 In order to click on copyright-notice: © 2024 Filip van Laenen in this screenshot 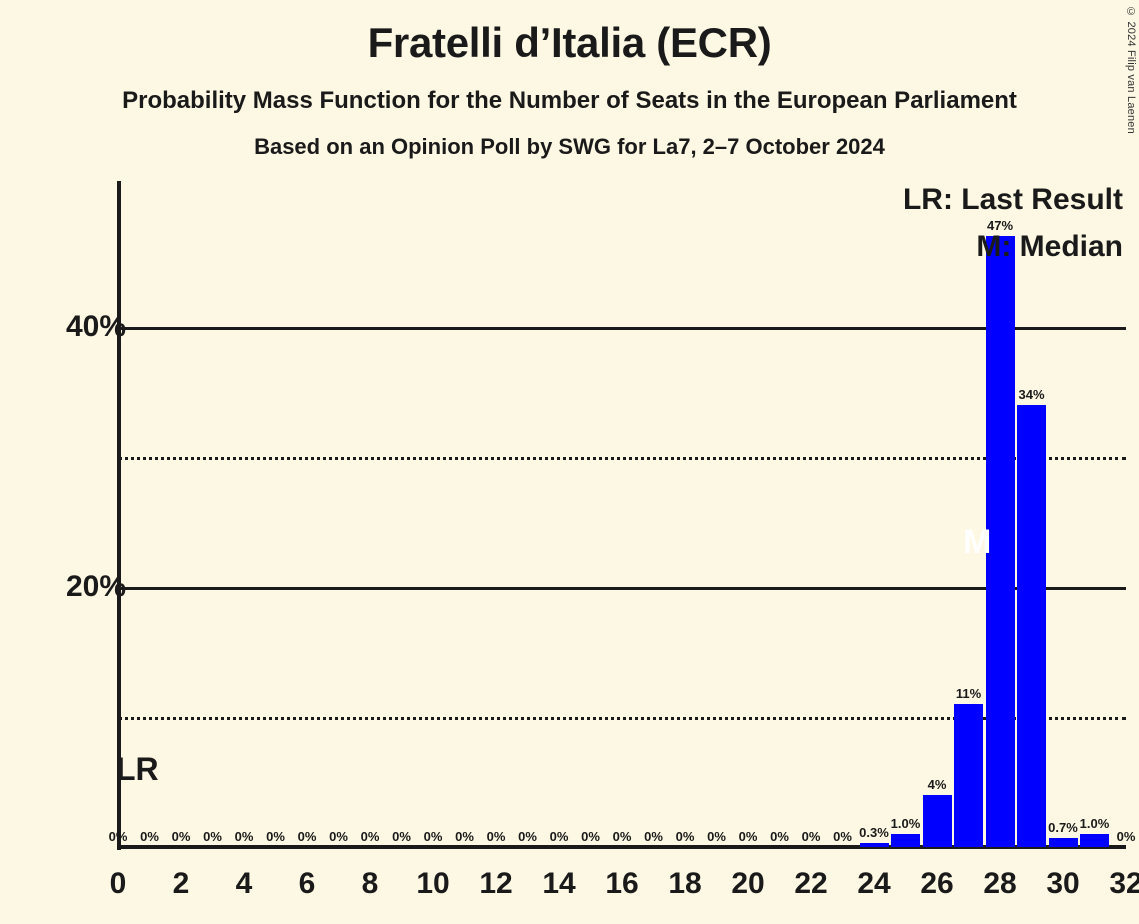, I will do `click(1131, 70)`.